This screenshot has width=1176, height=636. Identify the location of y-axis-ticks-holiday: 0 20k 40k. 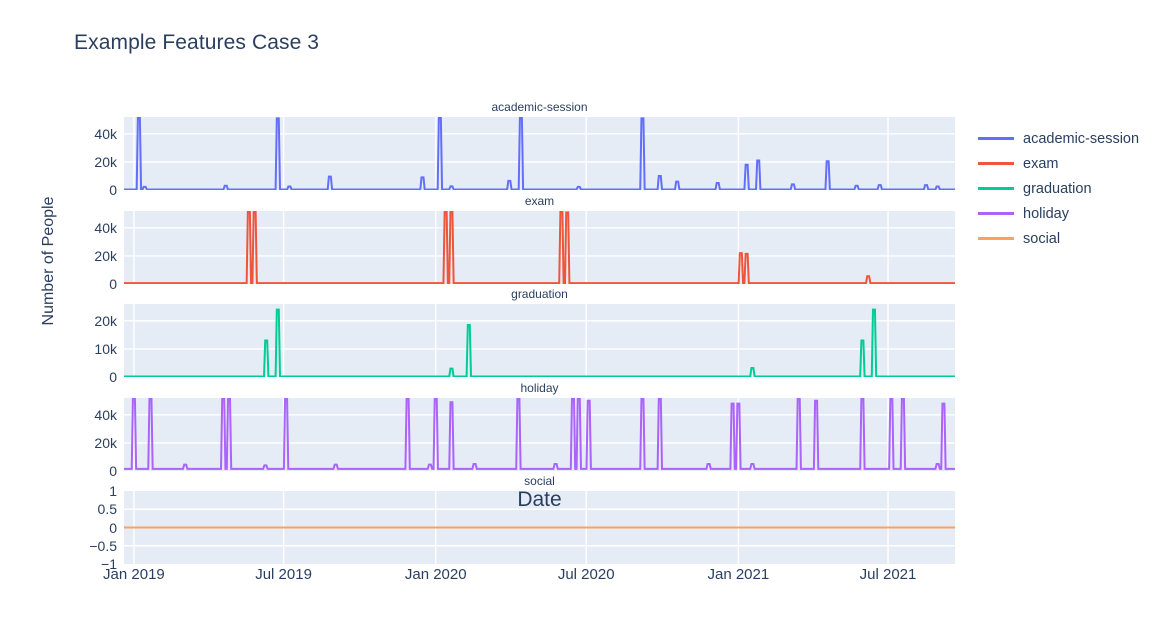
(86, 438).